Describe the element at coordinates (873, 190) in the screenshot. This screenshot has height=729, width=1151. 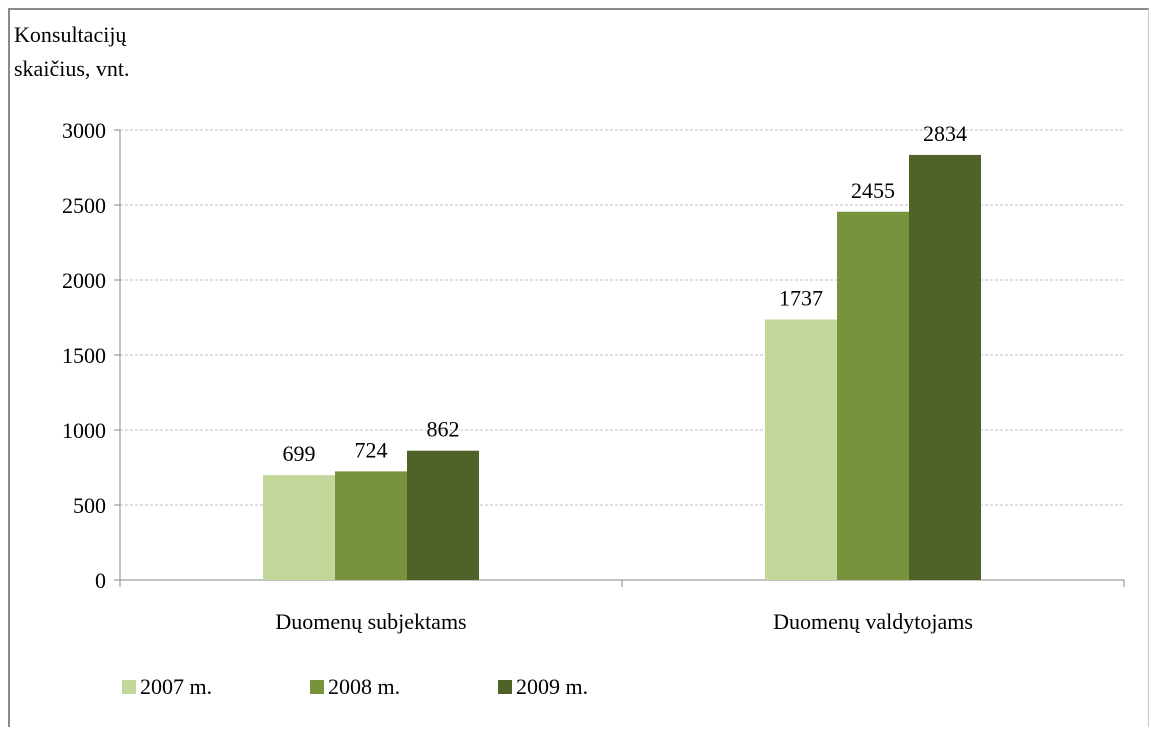
I see `data-label: 2455` at that location.